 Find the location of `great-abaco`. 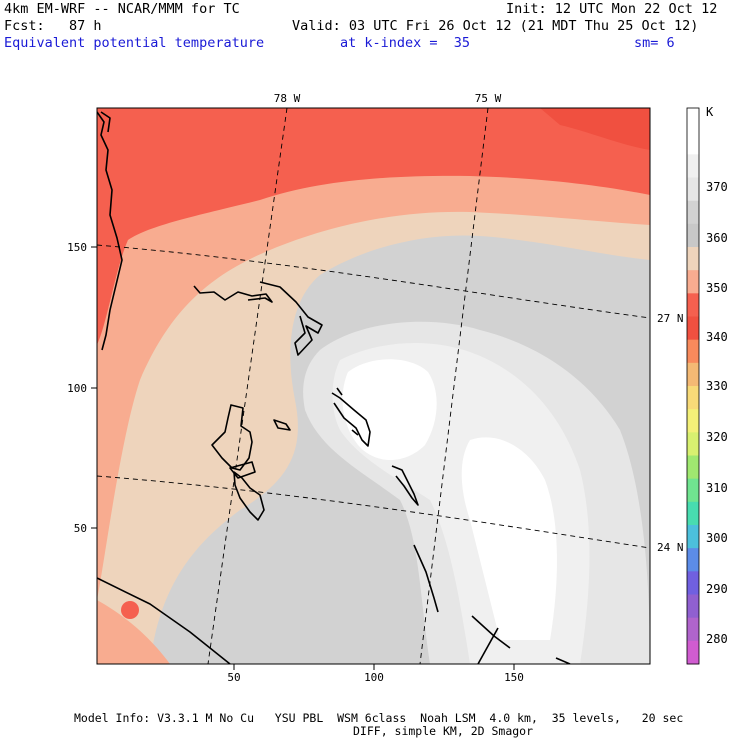

great-abaco is located at coordinates (291, 318).